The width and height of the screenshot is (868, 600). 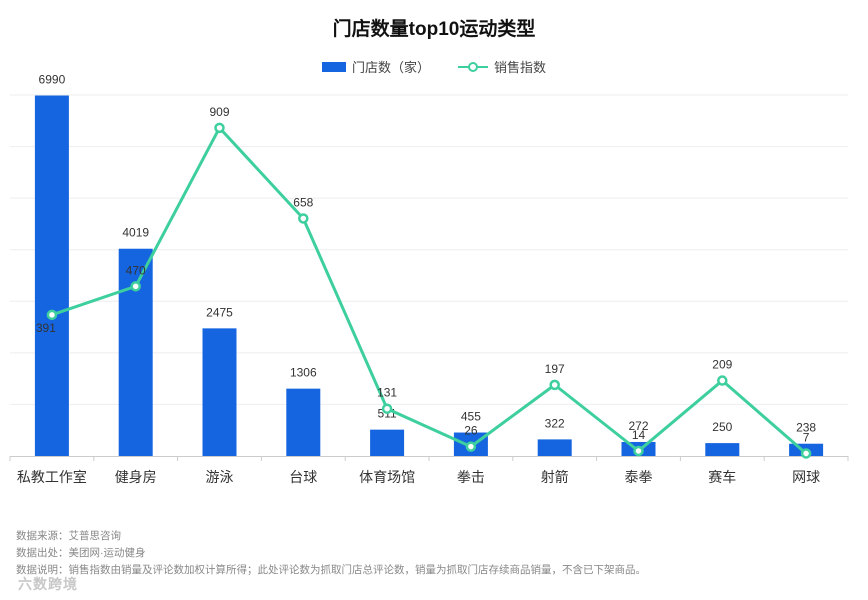 I want to click on bar-value-label: 4019, so click(x=135, y=233).